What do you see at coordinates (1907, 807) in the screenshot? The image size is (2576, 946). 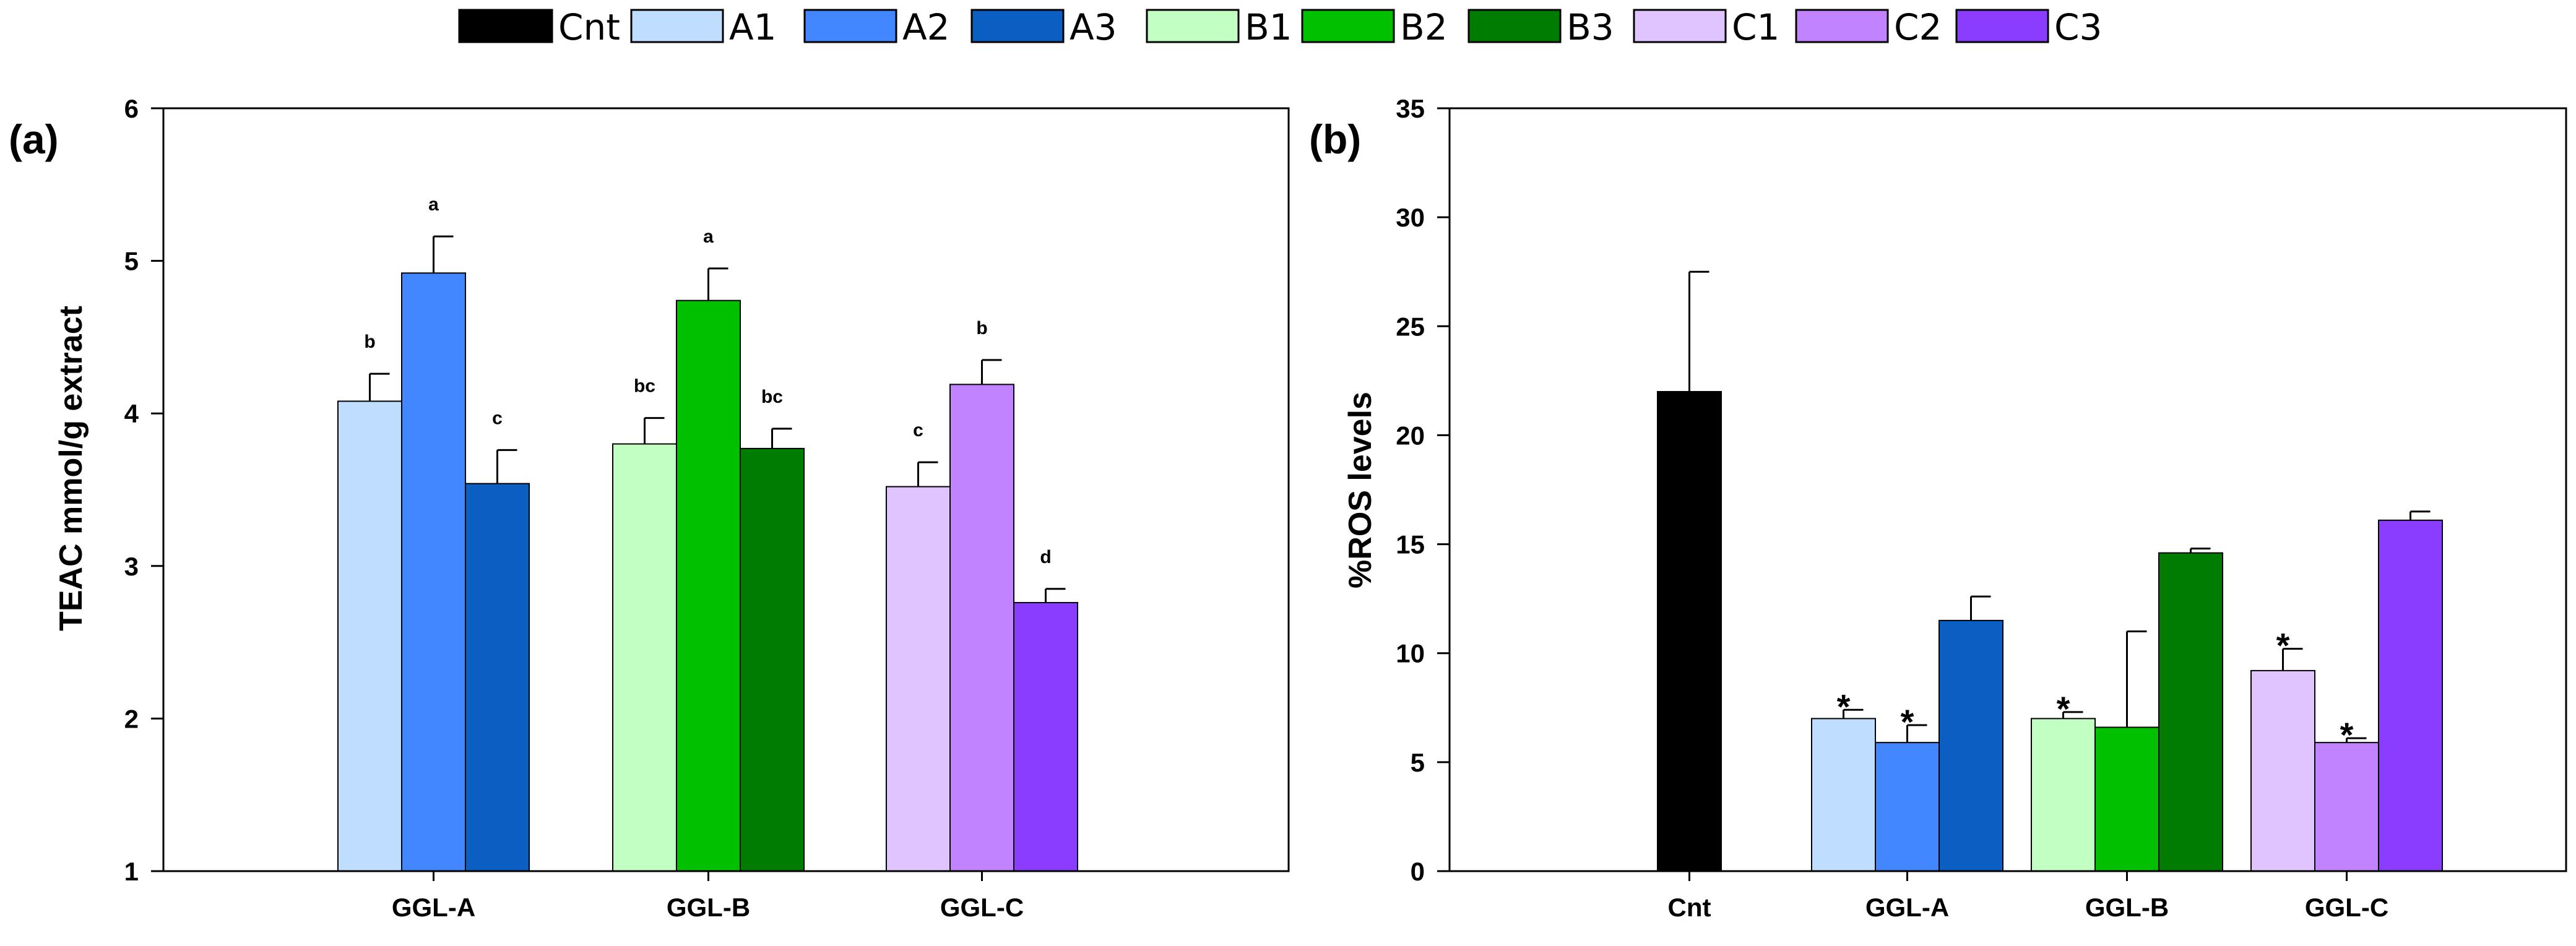 I see `panel-b-bar-a2` at bounding box center [1907, 807].